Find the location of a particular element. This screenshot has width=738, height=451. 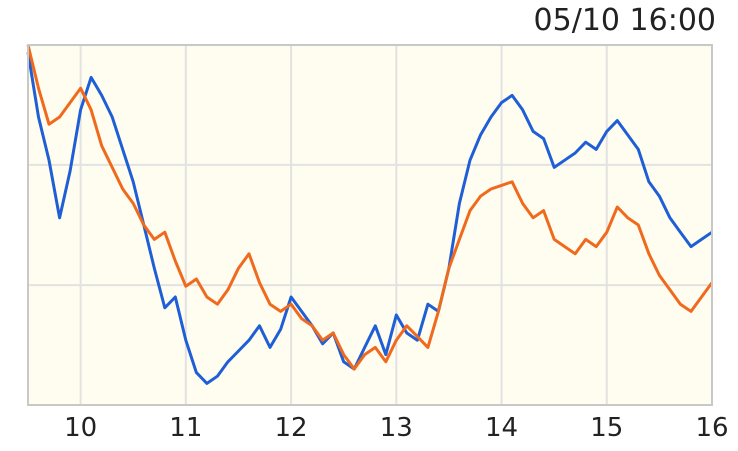

chart-timestamp: 05/10 16:00 is located at coordinates (625, 20).